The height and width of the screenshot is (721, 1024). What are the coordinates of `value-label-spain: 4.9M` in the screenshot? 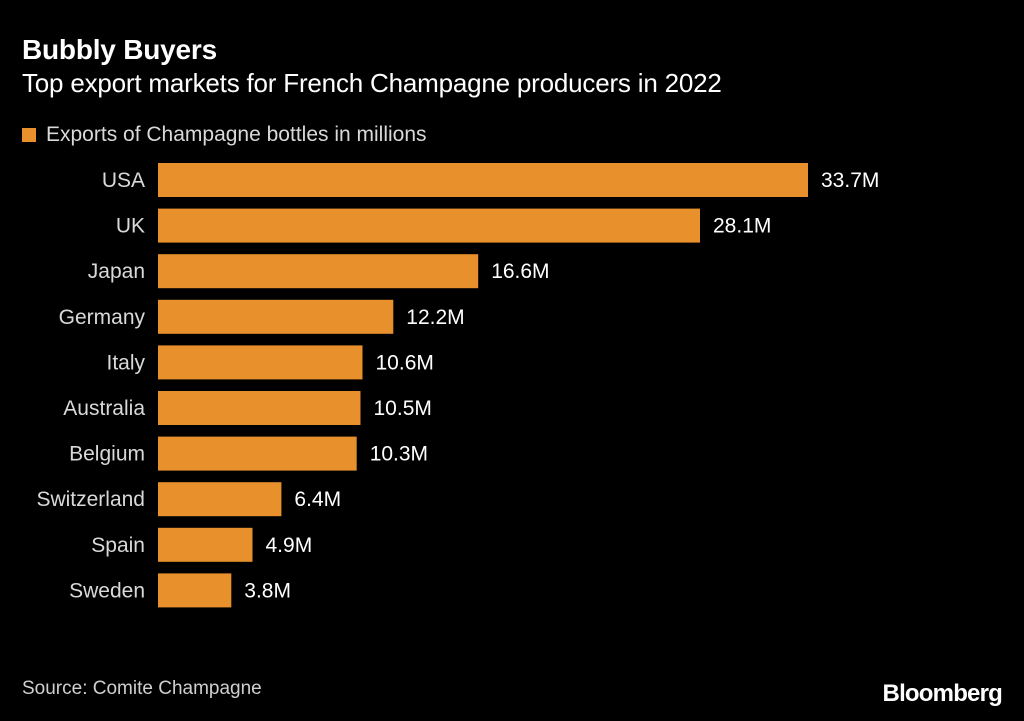 It's located at (289, 545).